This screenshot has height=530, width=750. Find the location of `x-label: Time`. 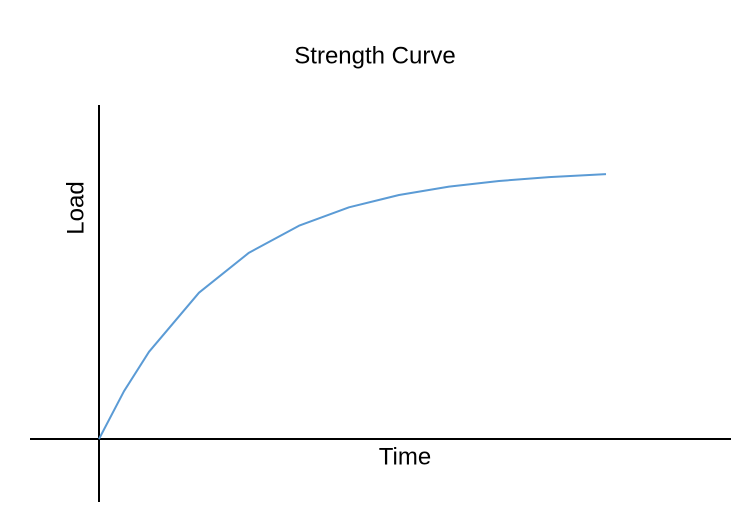

x-label: Time is located at coordinates (405, 456).